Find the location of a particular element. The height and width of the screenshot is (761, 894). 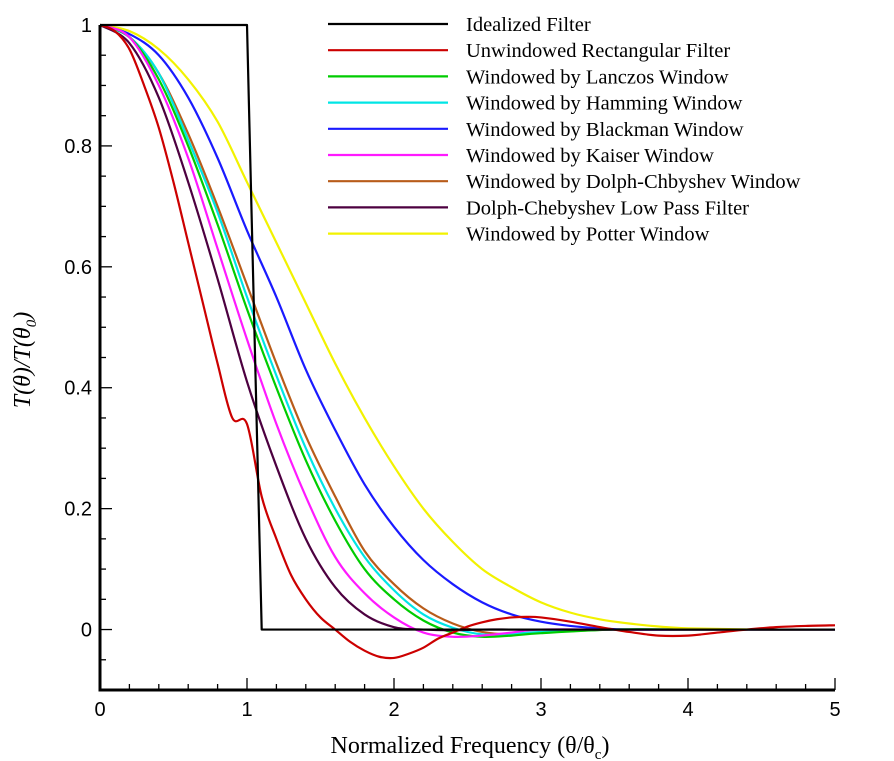

y-tick-label: 0.4 is located at coordinates (78, 389).